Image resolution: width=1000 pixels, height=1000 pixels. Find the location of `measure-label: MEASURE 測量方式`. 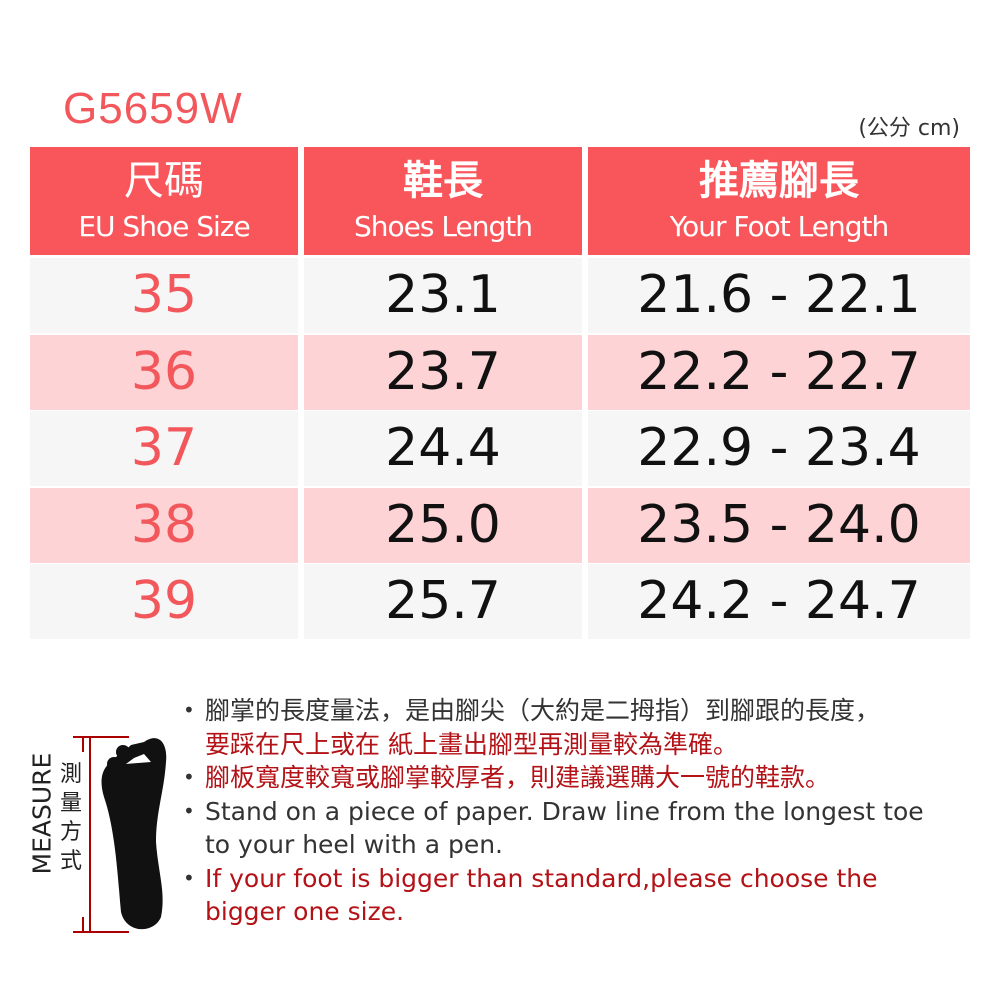

measure-label: MEASURE 測量方式 is located at coordinates (97, 834).